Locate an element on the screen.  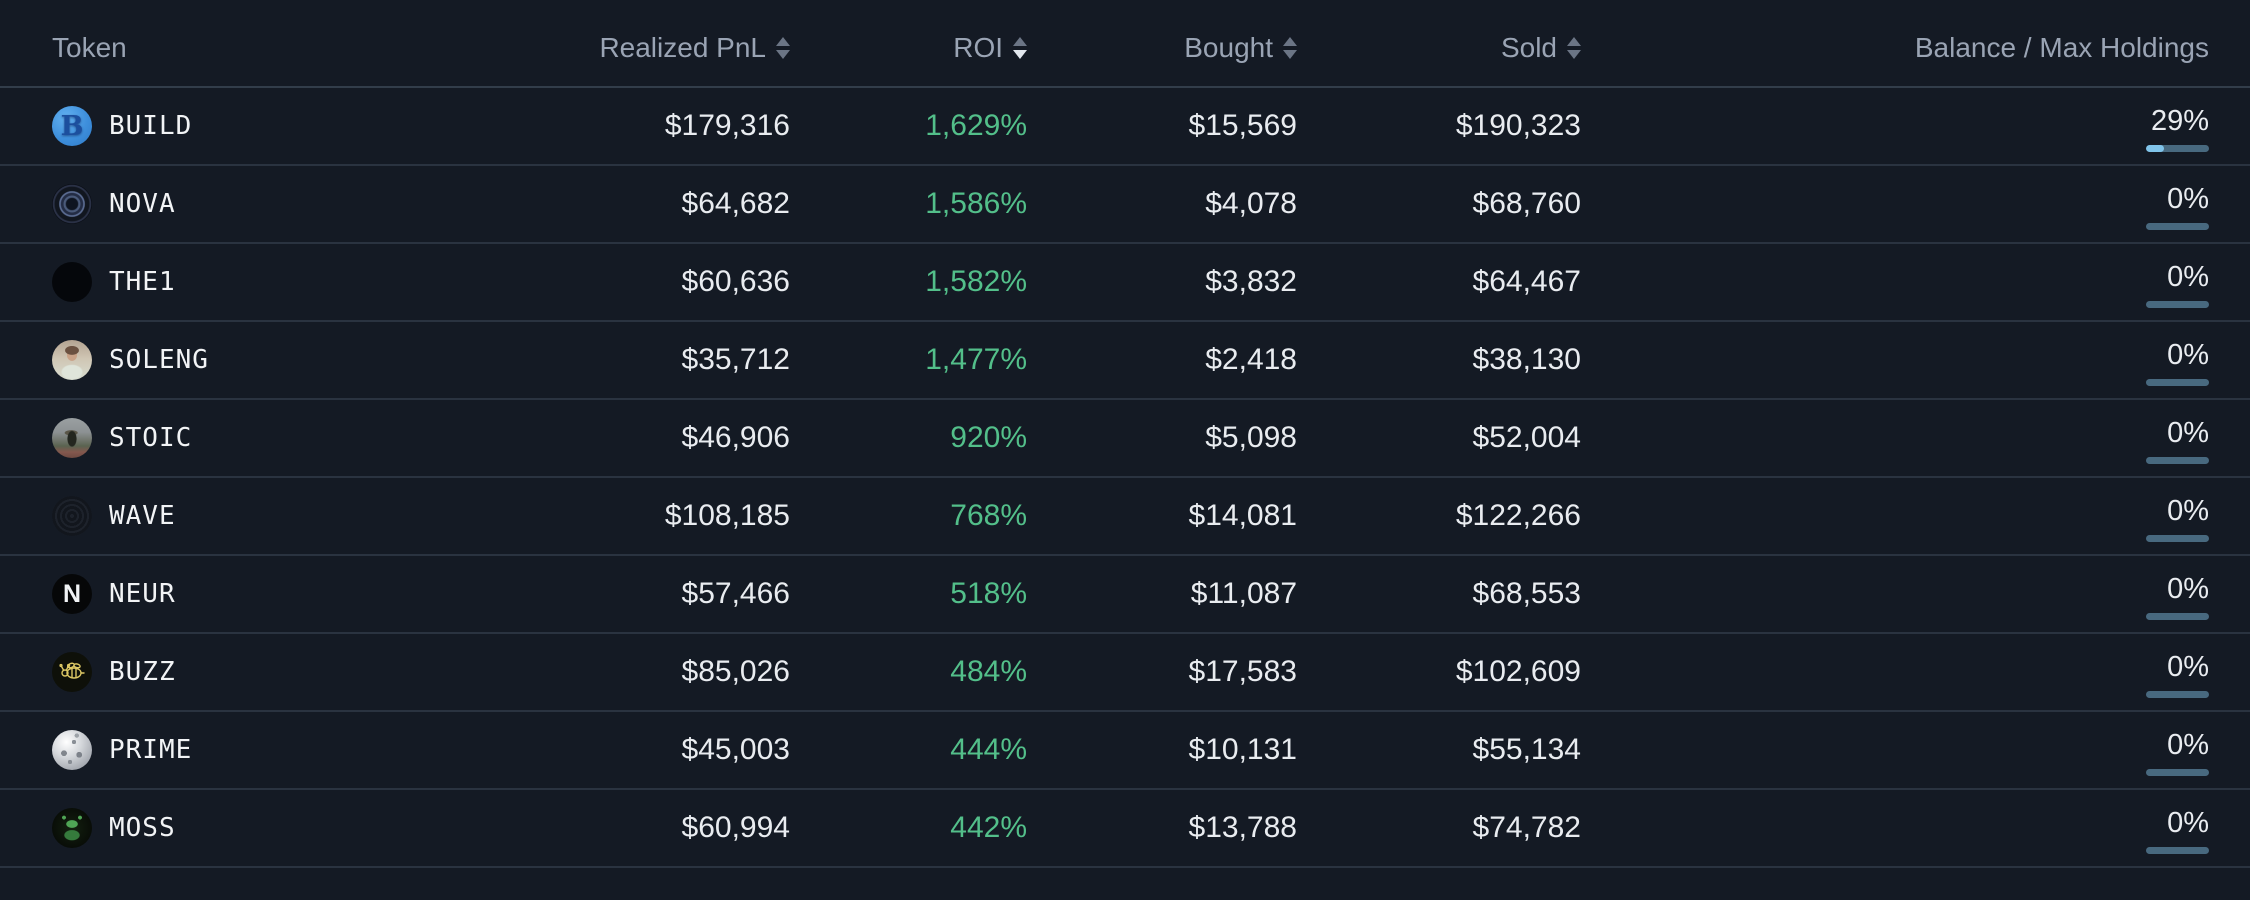
token-name: MOSS is located at coordinates (142, 828).